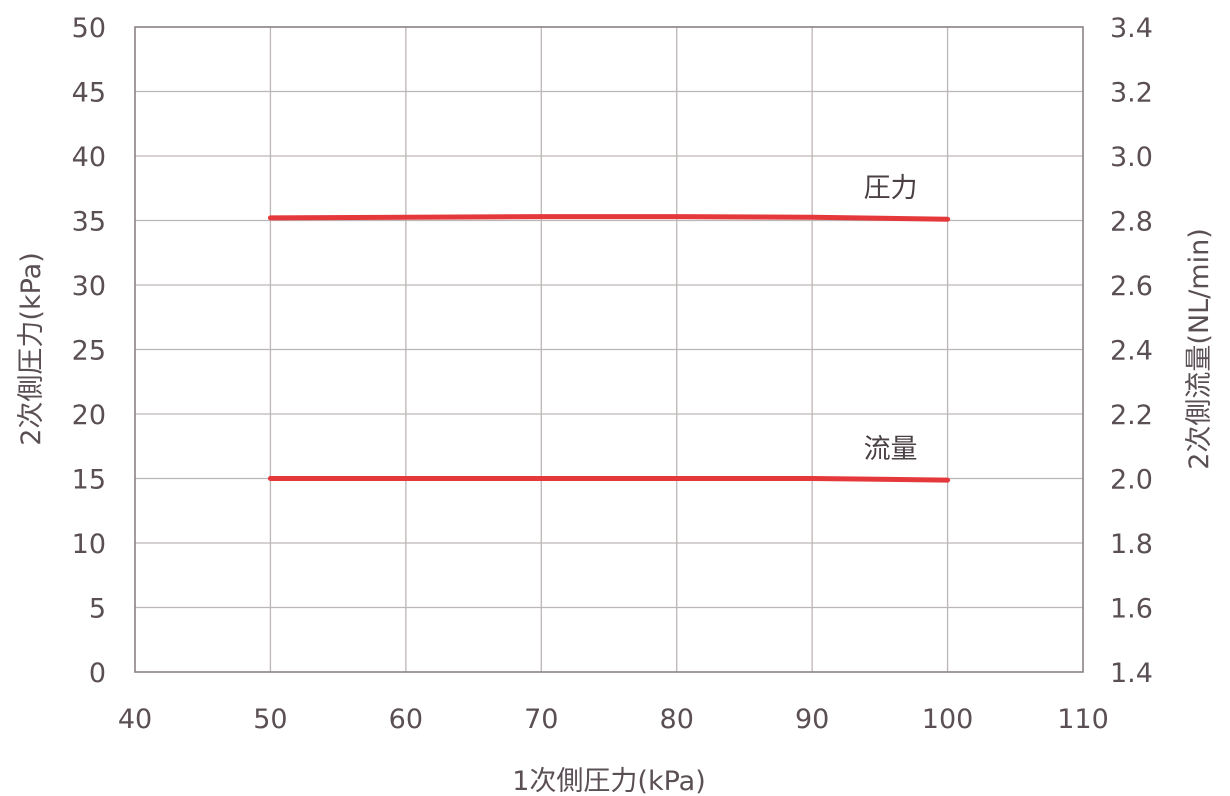 The image size is (1230, 796). I want to click on y-tick-label: 15, so click(89, 480).